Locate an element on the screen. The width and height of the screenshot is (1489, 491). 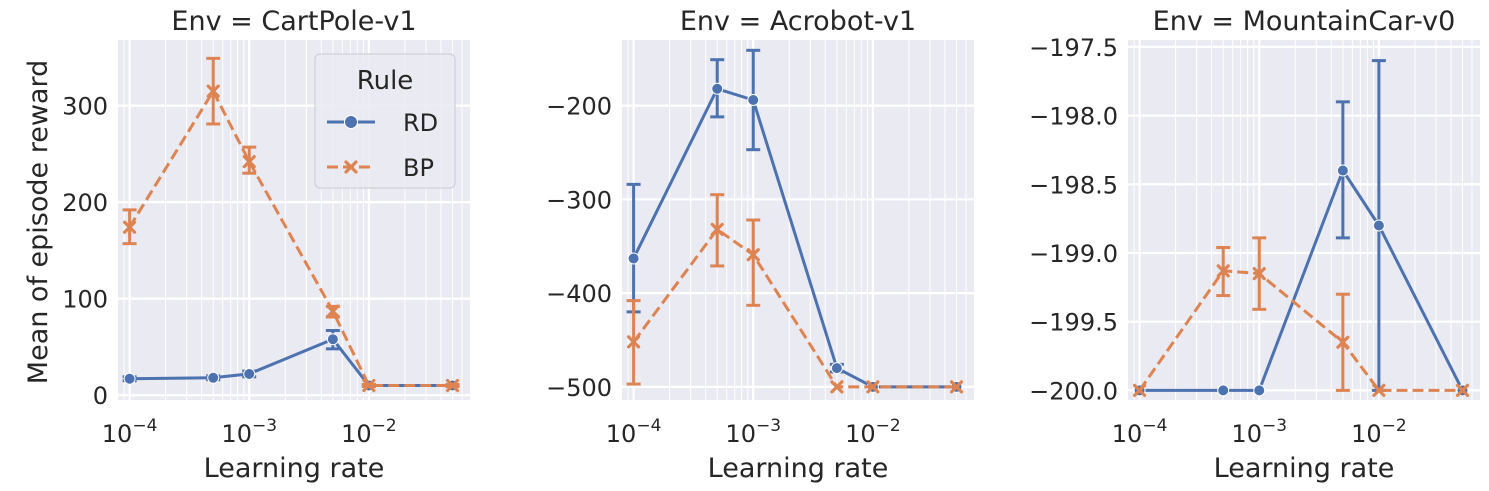
subplot-title: Env = MountainCar-v0 is located at coordinates (1304, 21).